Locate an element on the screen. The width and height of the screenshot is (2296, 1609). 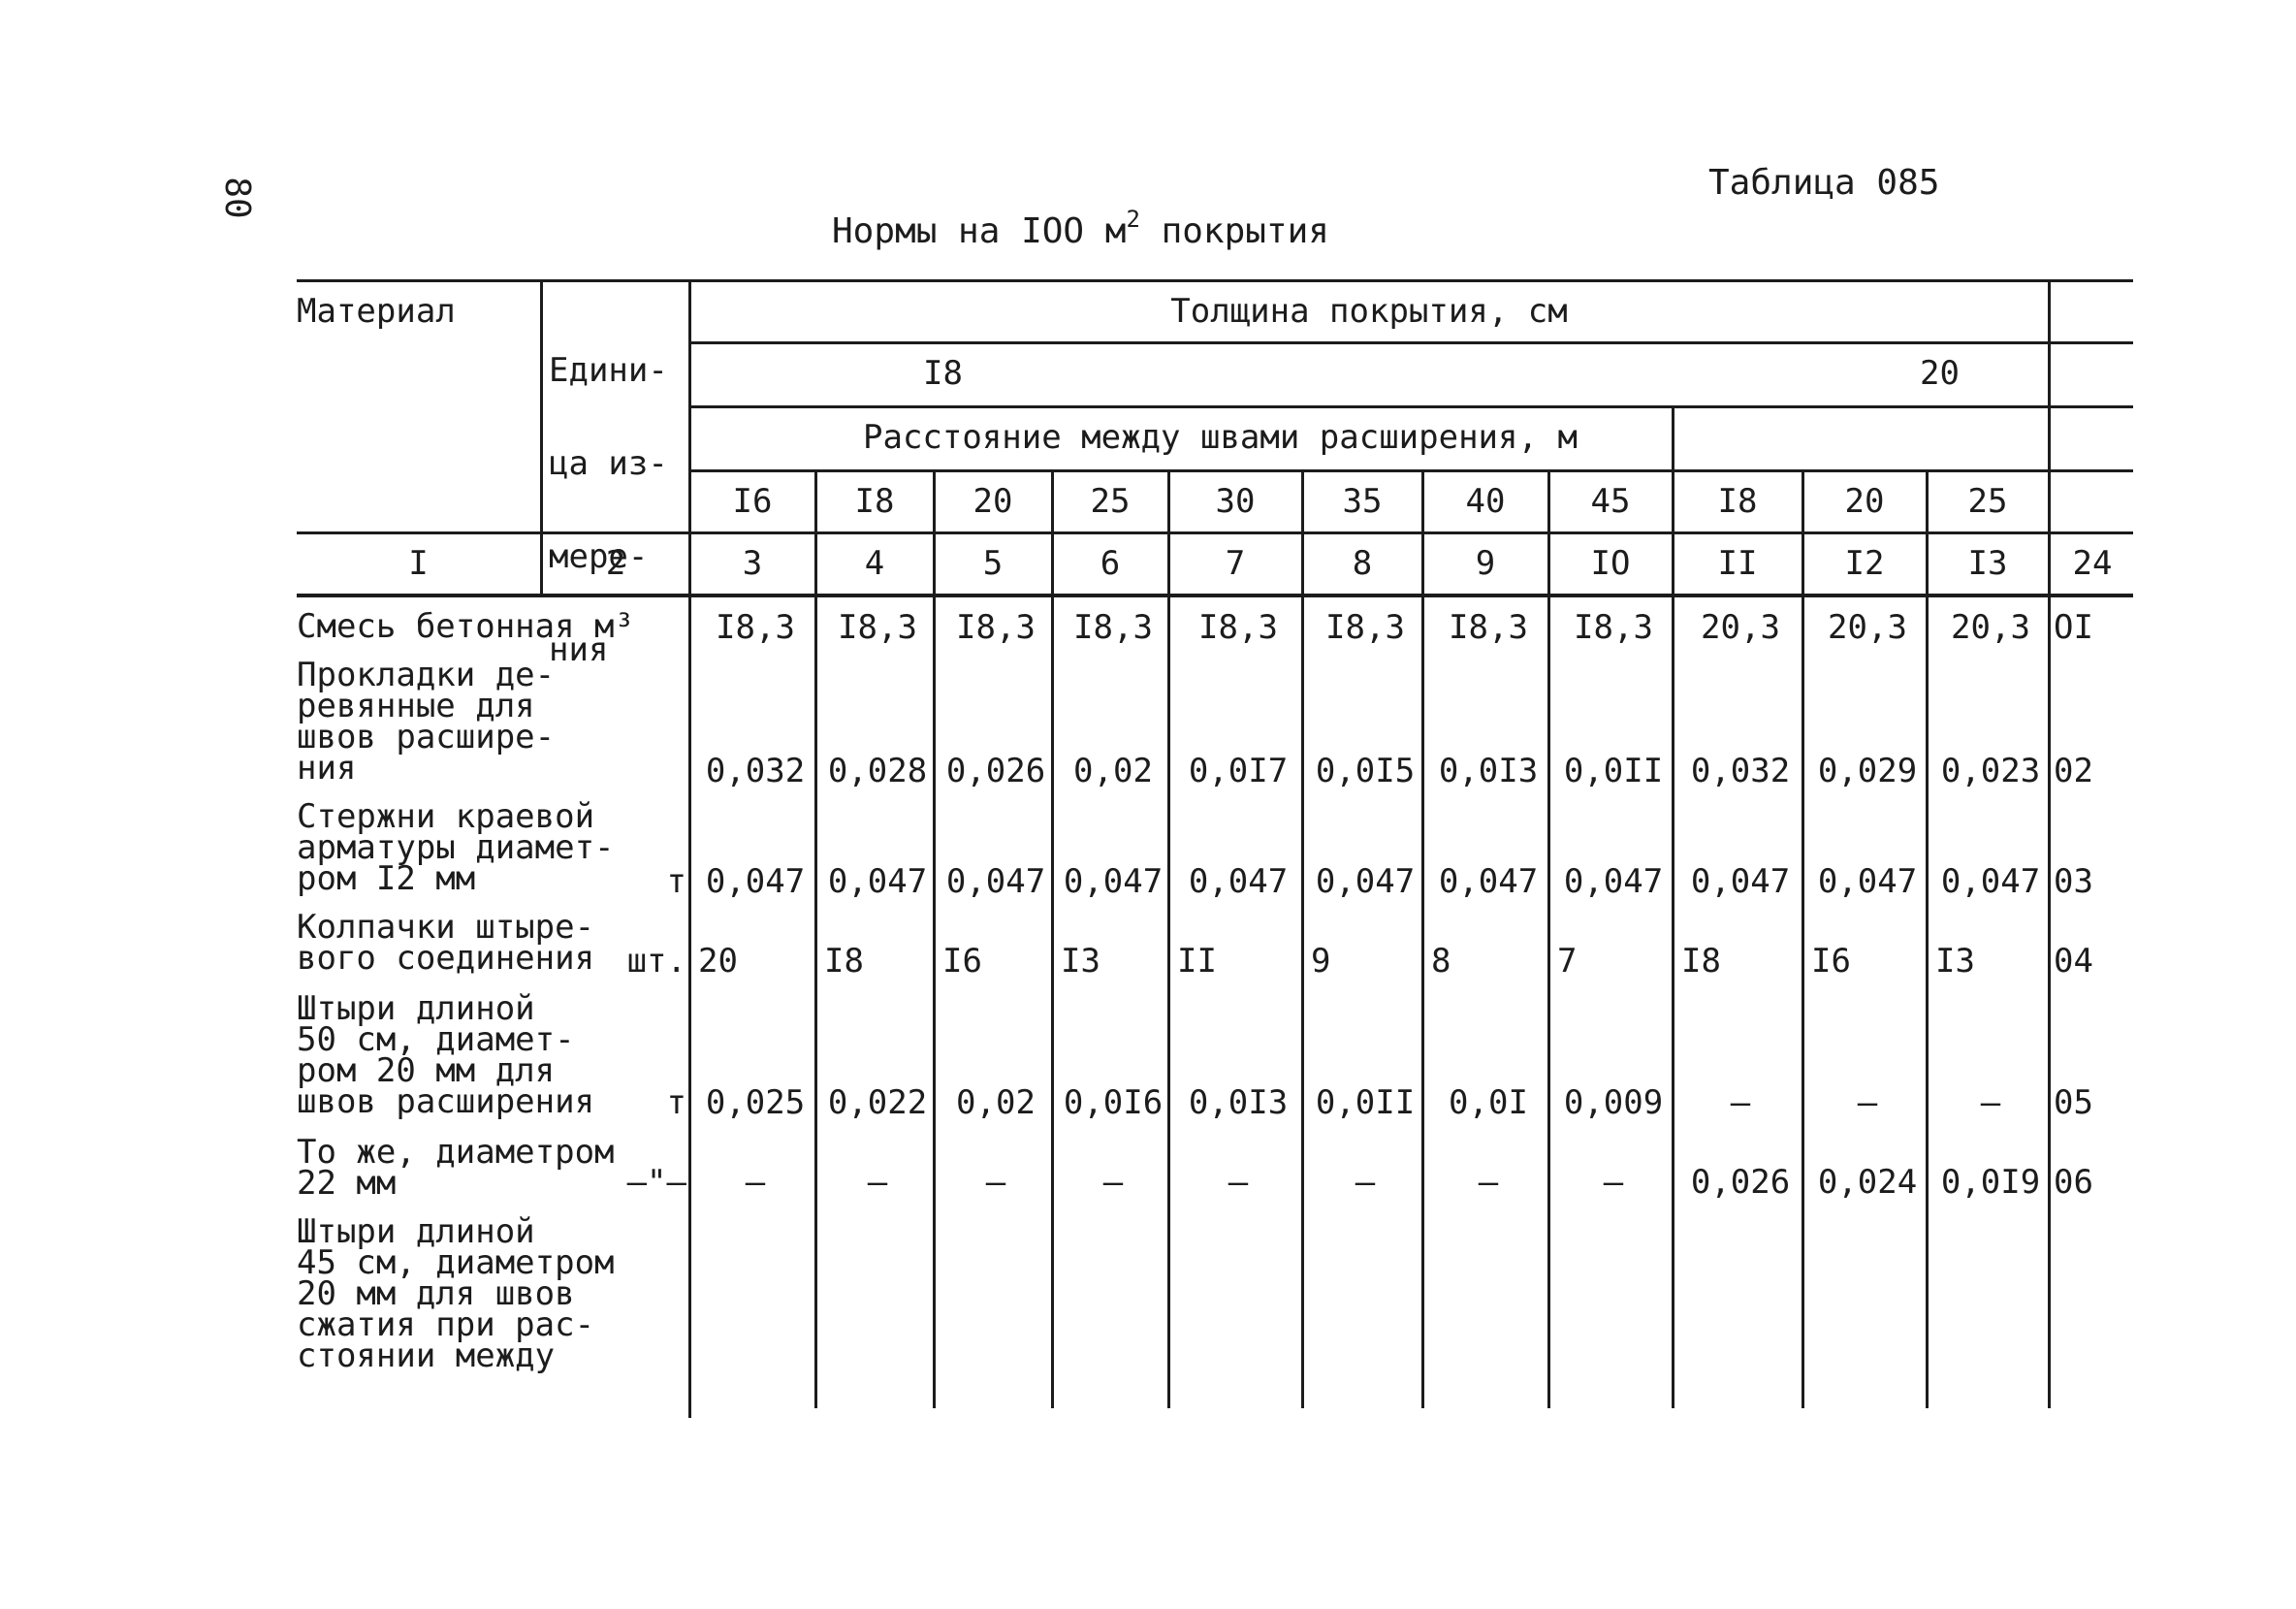
vrule-c6 is located at coordinates (1052, 940).